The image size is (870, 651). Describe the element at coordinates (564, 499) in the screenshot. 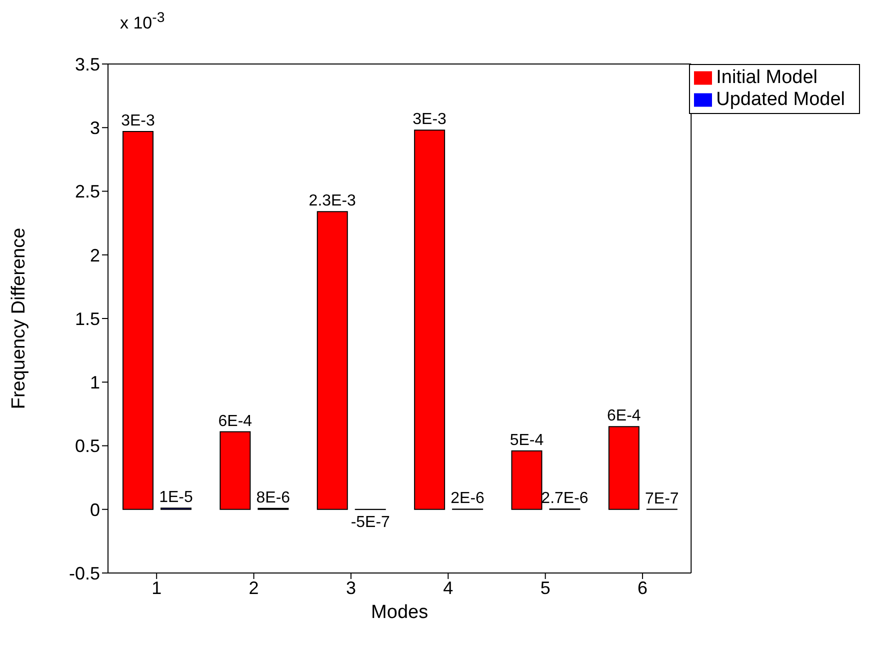

I see `annotation: 2.7E-6` at that location.